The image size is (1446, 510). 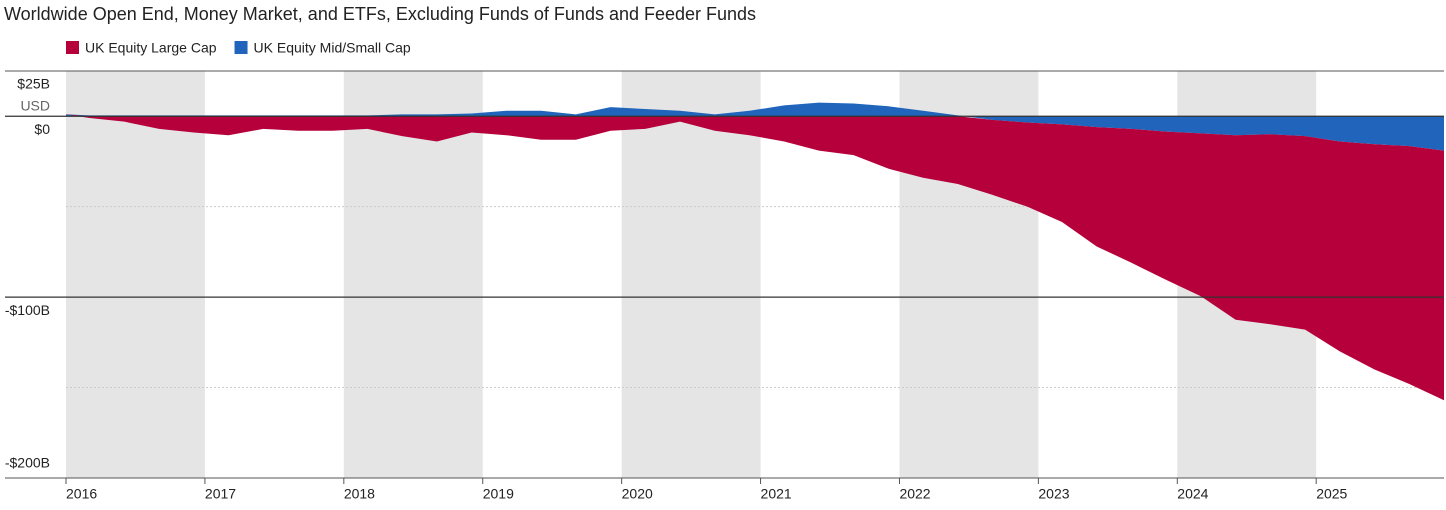 I want to click on y-tick-label: -$200B, so click(x=27, y=463).